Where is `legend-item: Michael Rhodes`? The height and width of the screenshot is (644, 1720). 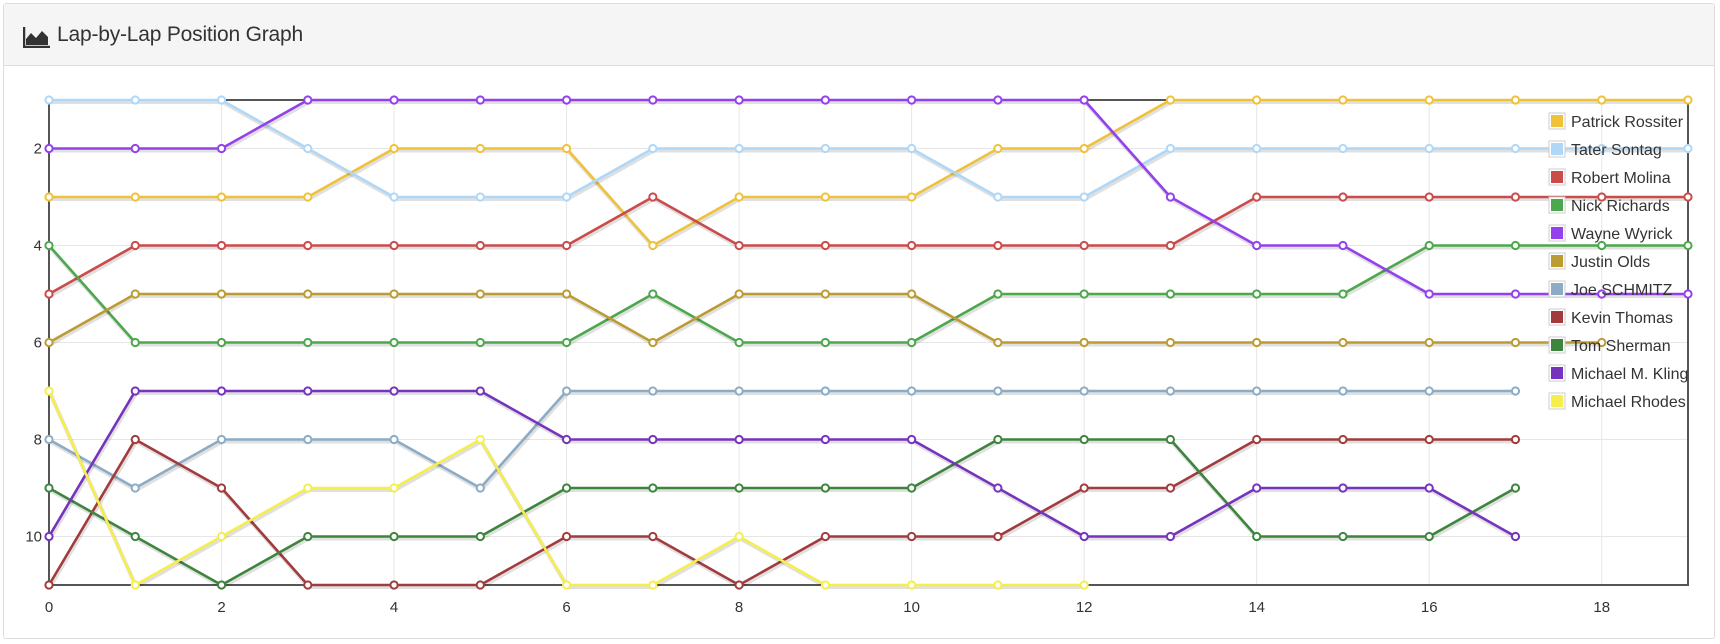 legend-item: Michael Rhodes is located at coordinates (1617, 401).